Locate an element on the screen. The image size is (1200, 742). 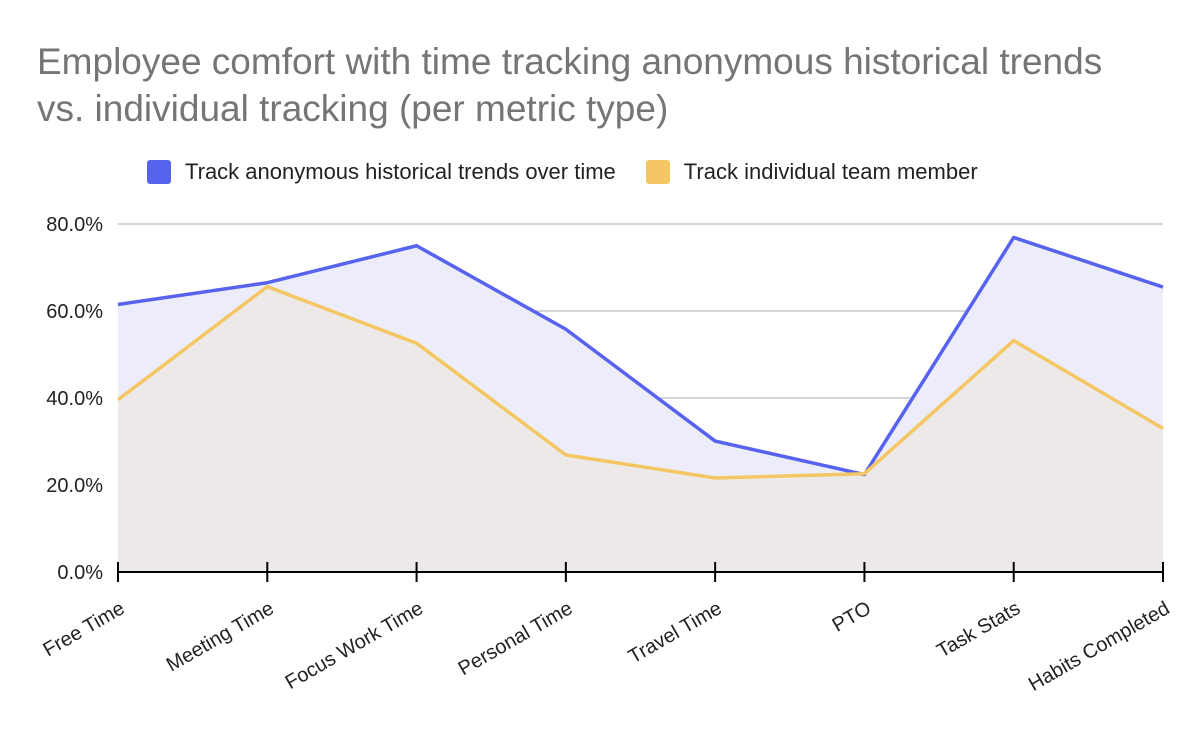
y-tick-label: 60.0% is located at coordinates (74, 312).